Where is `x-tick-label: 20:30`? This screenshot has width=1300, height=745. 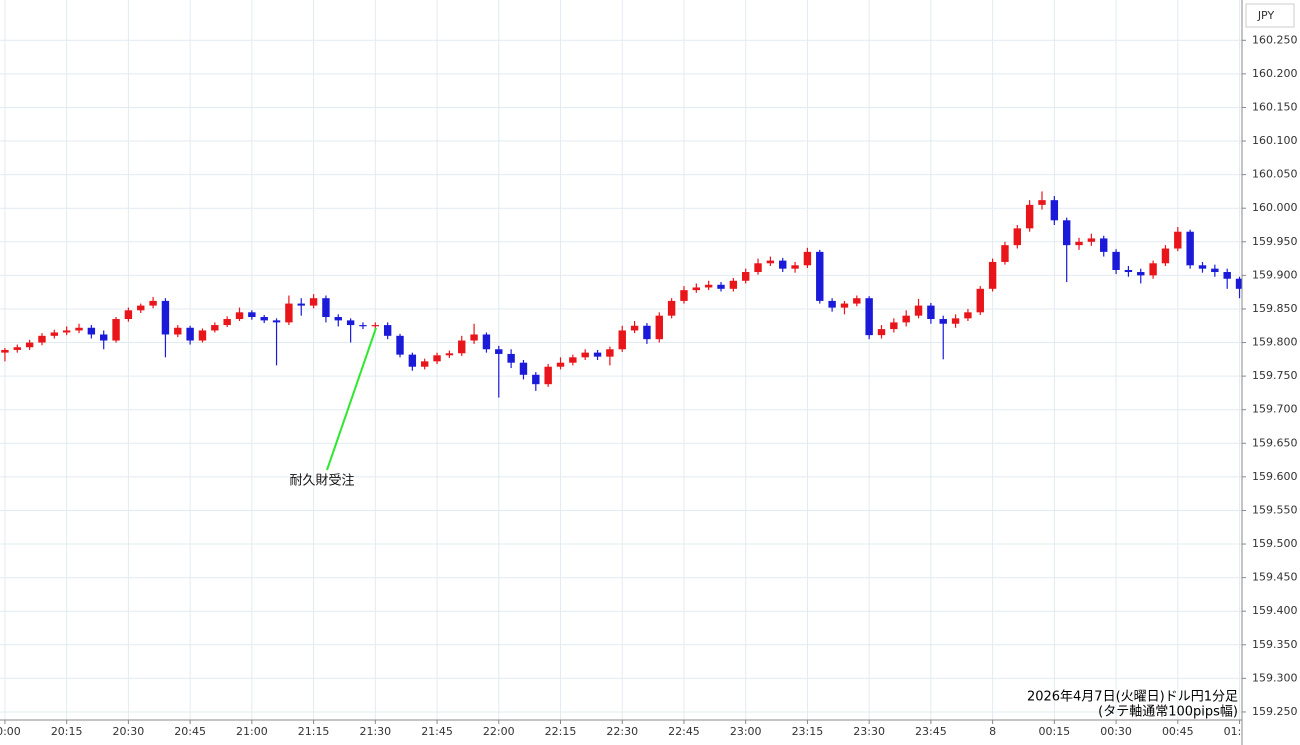 x-tick-label: 20:30 is located at coordinates (129, 731).